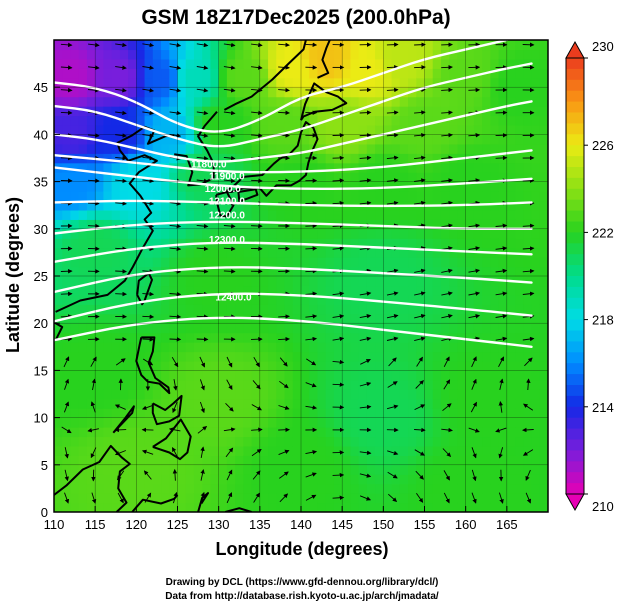  I want to click on y-tick-label: 40, so click(41, 134).